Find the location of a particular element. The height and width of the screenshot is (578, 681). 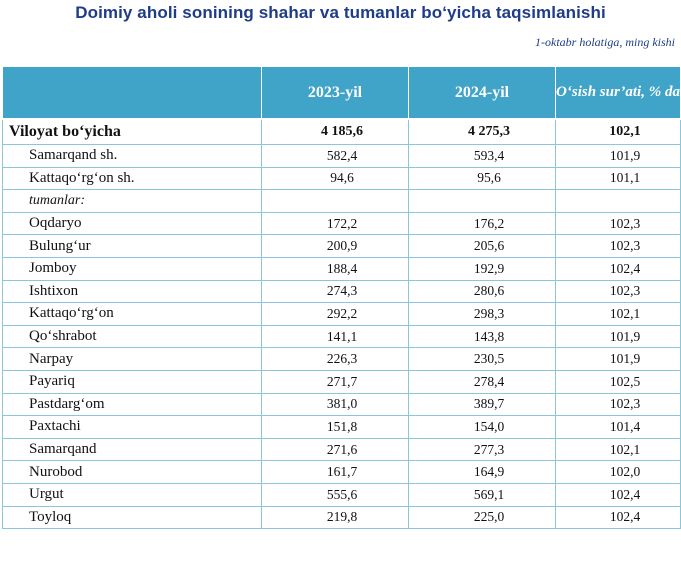

growth-rate: 101,4 is located at coordinates (618, 427).